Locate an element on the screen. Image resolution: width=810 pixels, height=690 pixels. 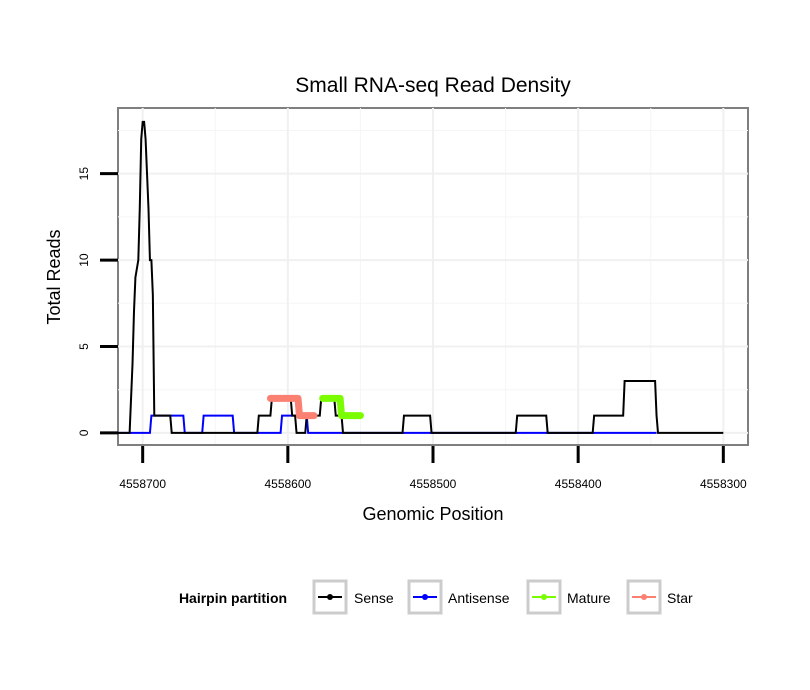
y-tick-label: 10 is located at coordinates (84, 260).